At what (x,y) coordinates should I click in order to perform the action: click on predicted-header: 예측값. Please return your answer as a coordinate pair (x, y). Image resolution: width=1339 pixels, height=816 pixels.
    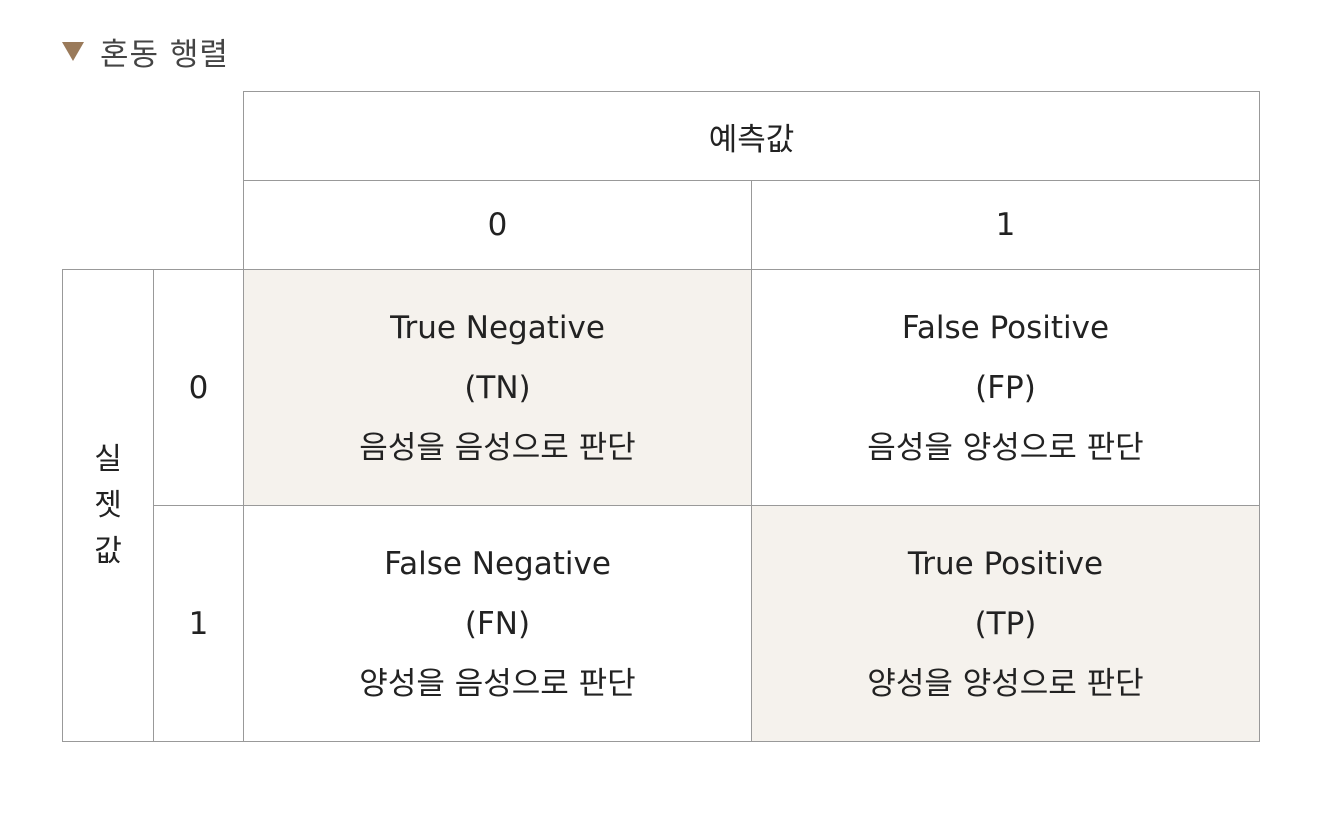
    Looking at the image, I should click on (751, 136).